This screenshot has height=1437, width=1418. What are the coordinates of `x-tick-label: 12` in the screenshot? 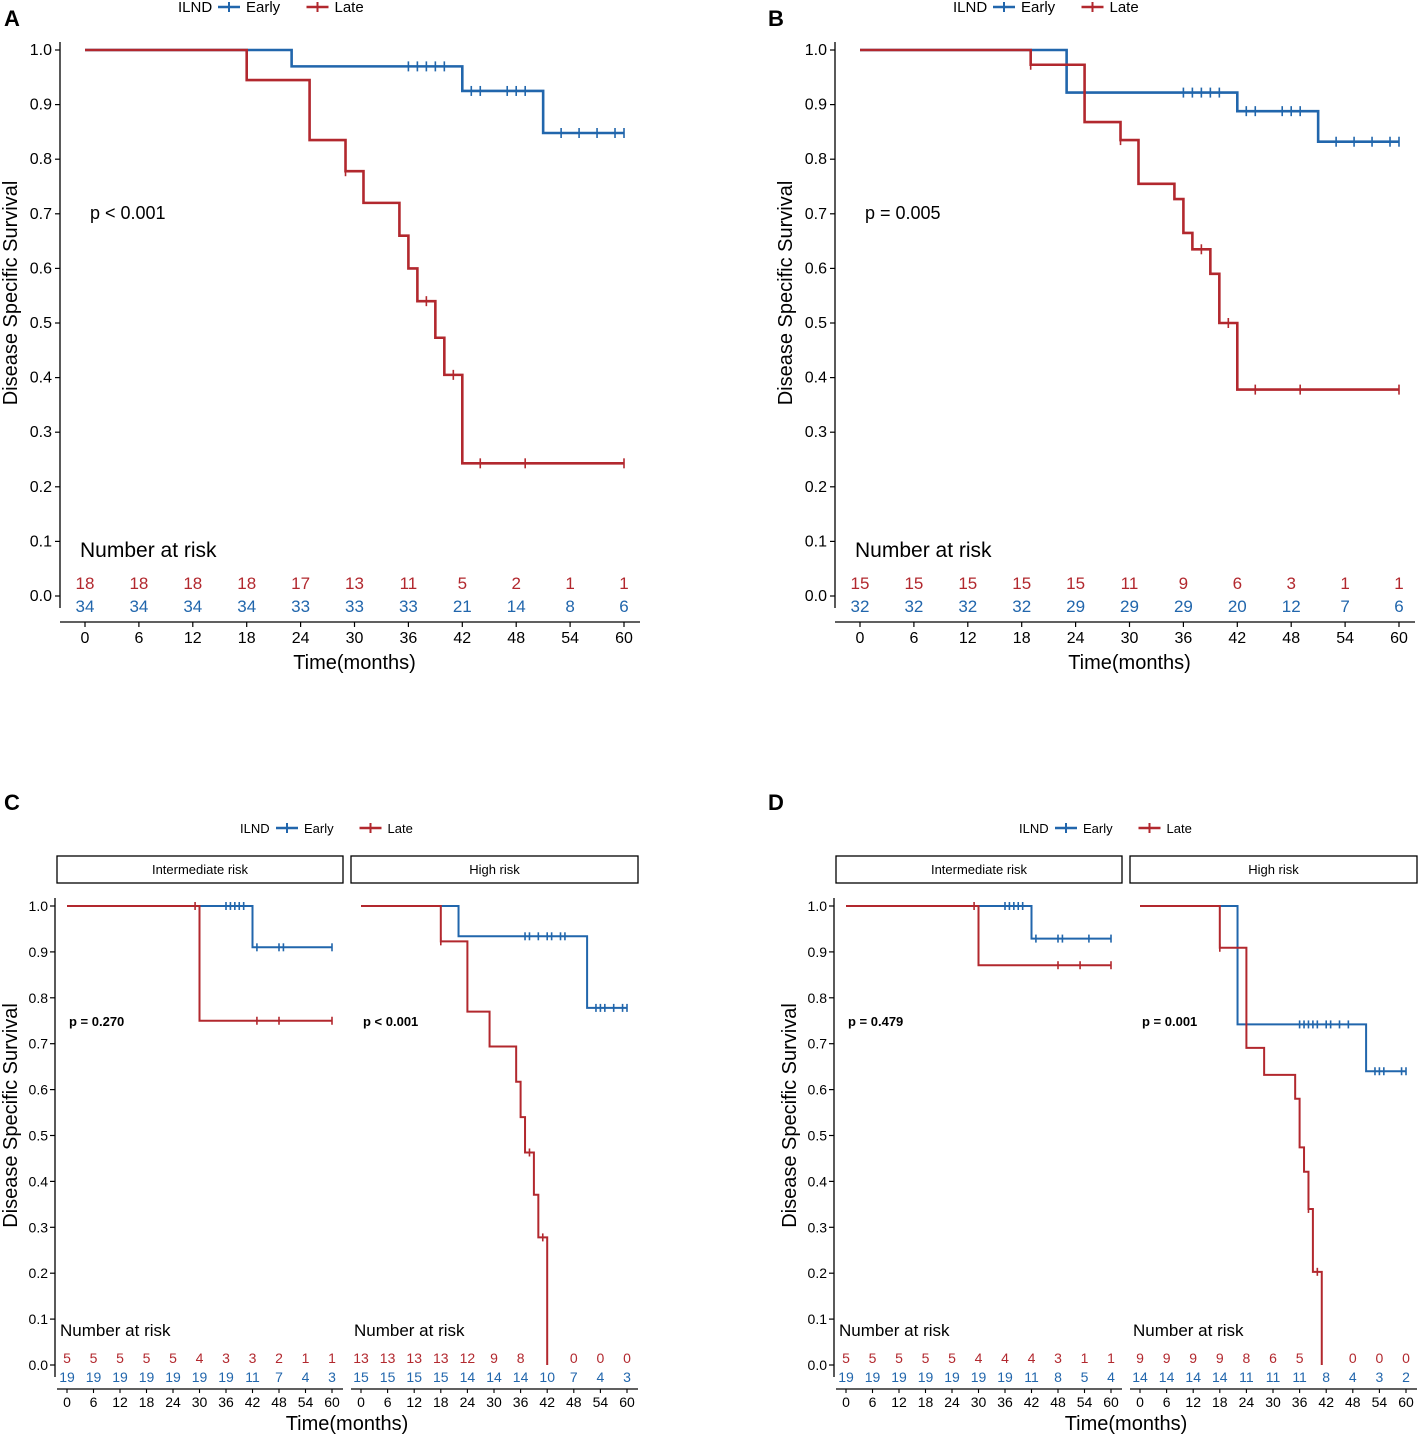 It's located at (968, 638).